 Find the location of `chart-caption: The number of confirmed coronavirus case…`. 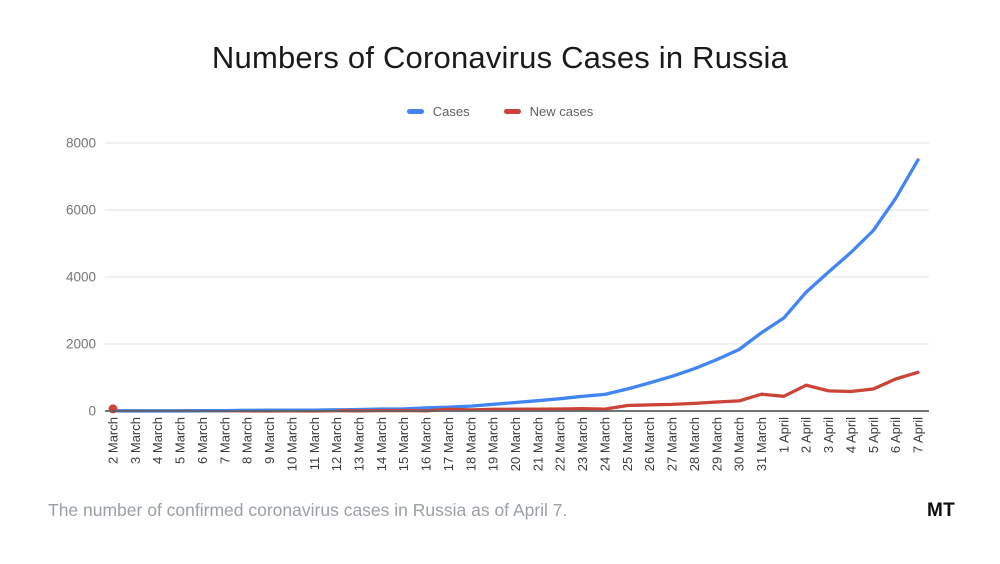

chart-caption: The number of confirmed coronavirus case… is located at coordinates (308, 510).